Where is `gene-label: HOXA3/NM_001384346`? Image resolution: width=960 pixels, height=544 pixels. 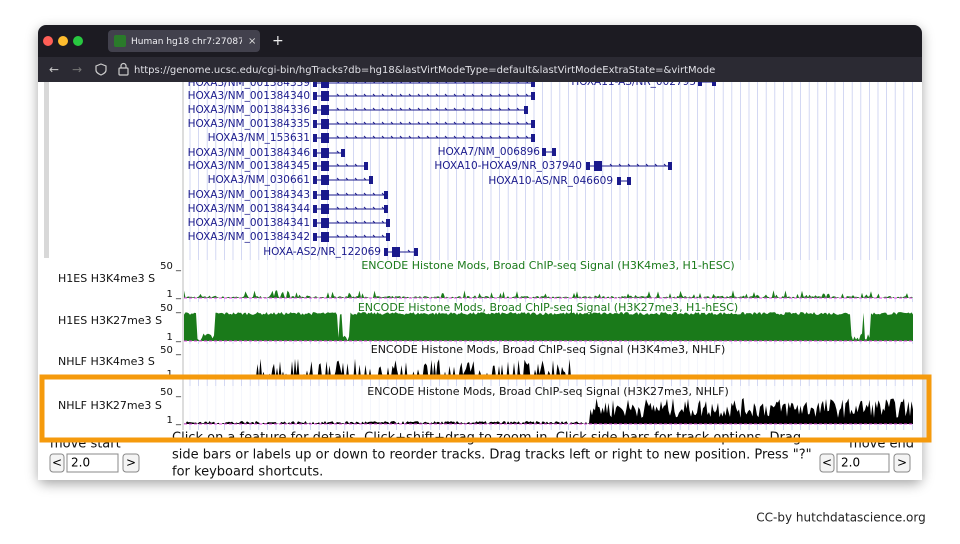 gene-label: HOXA3/NM_001384346 is located at coordinates (249, 153).